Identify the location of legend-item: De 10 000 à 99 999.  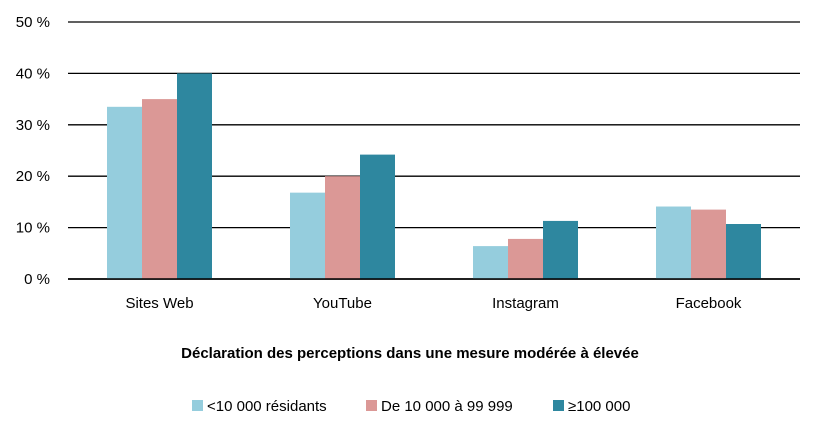
(439, 406).